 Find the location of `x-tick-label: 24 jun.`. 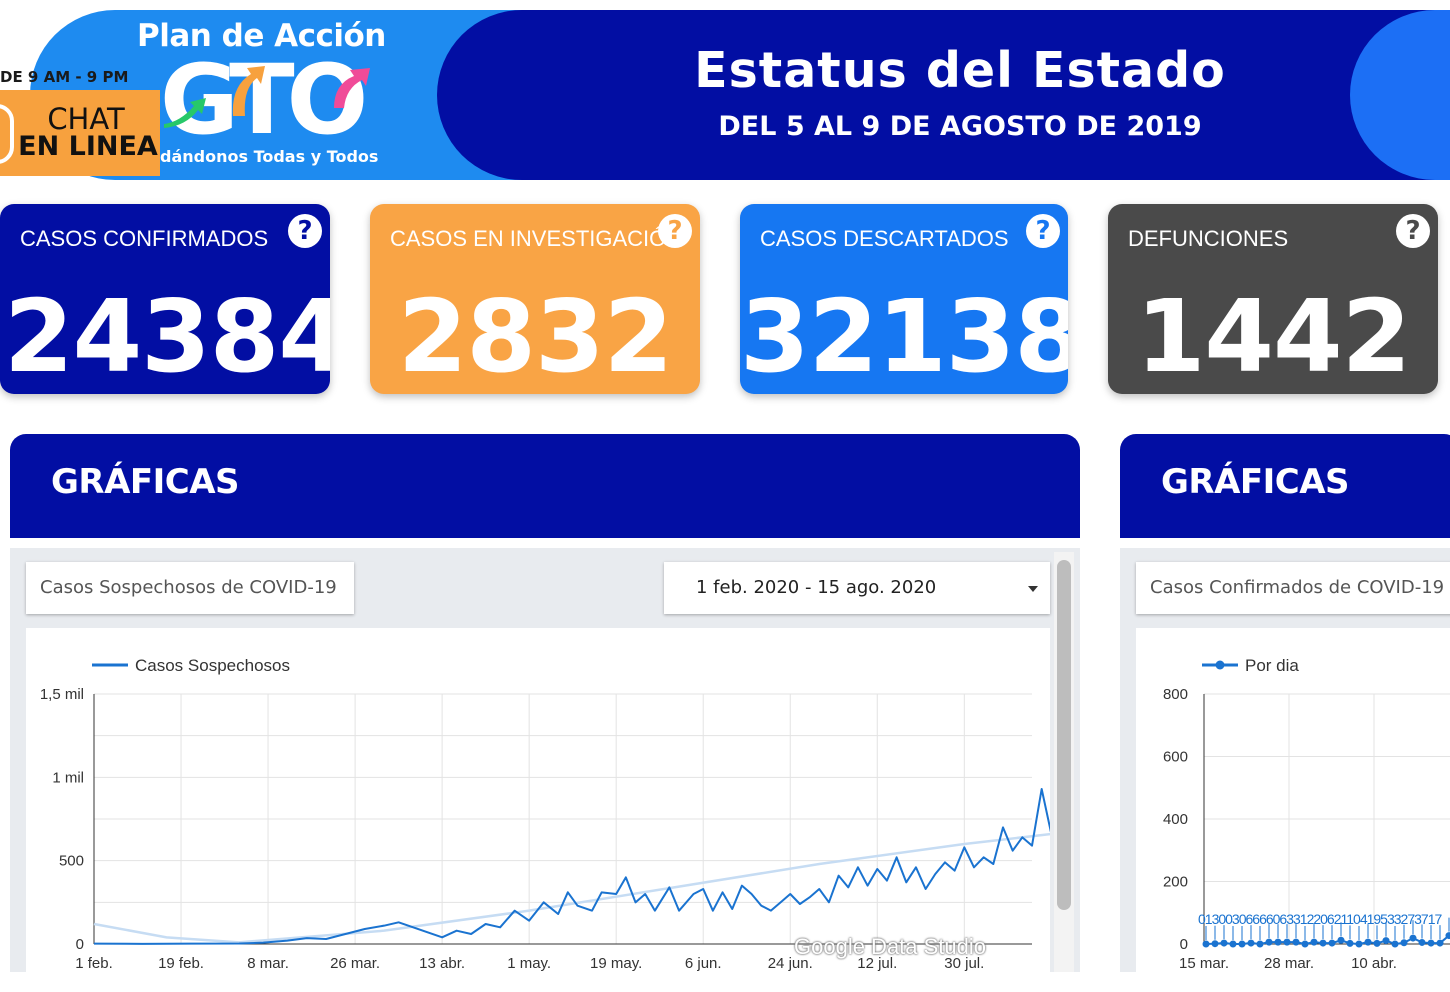

x-tick-label: 24 jun. is located at coordinates (790, 963).